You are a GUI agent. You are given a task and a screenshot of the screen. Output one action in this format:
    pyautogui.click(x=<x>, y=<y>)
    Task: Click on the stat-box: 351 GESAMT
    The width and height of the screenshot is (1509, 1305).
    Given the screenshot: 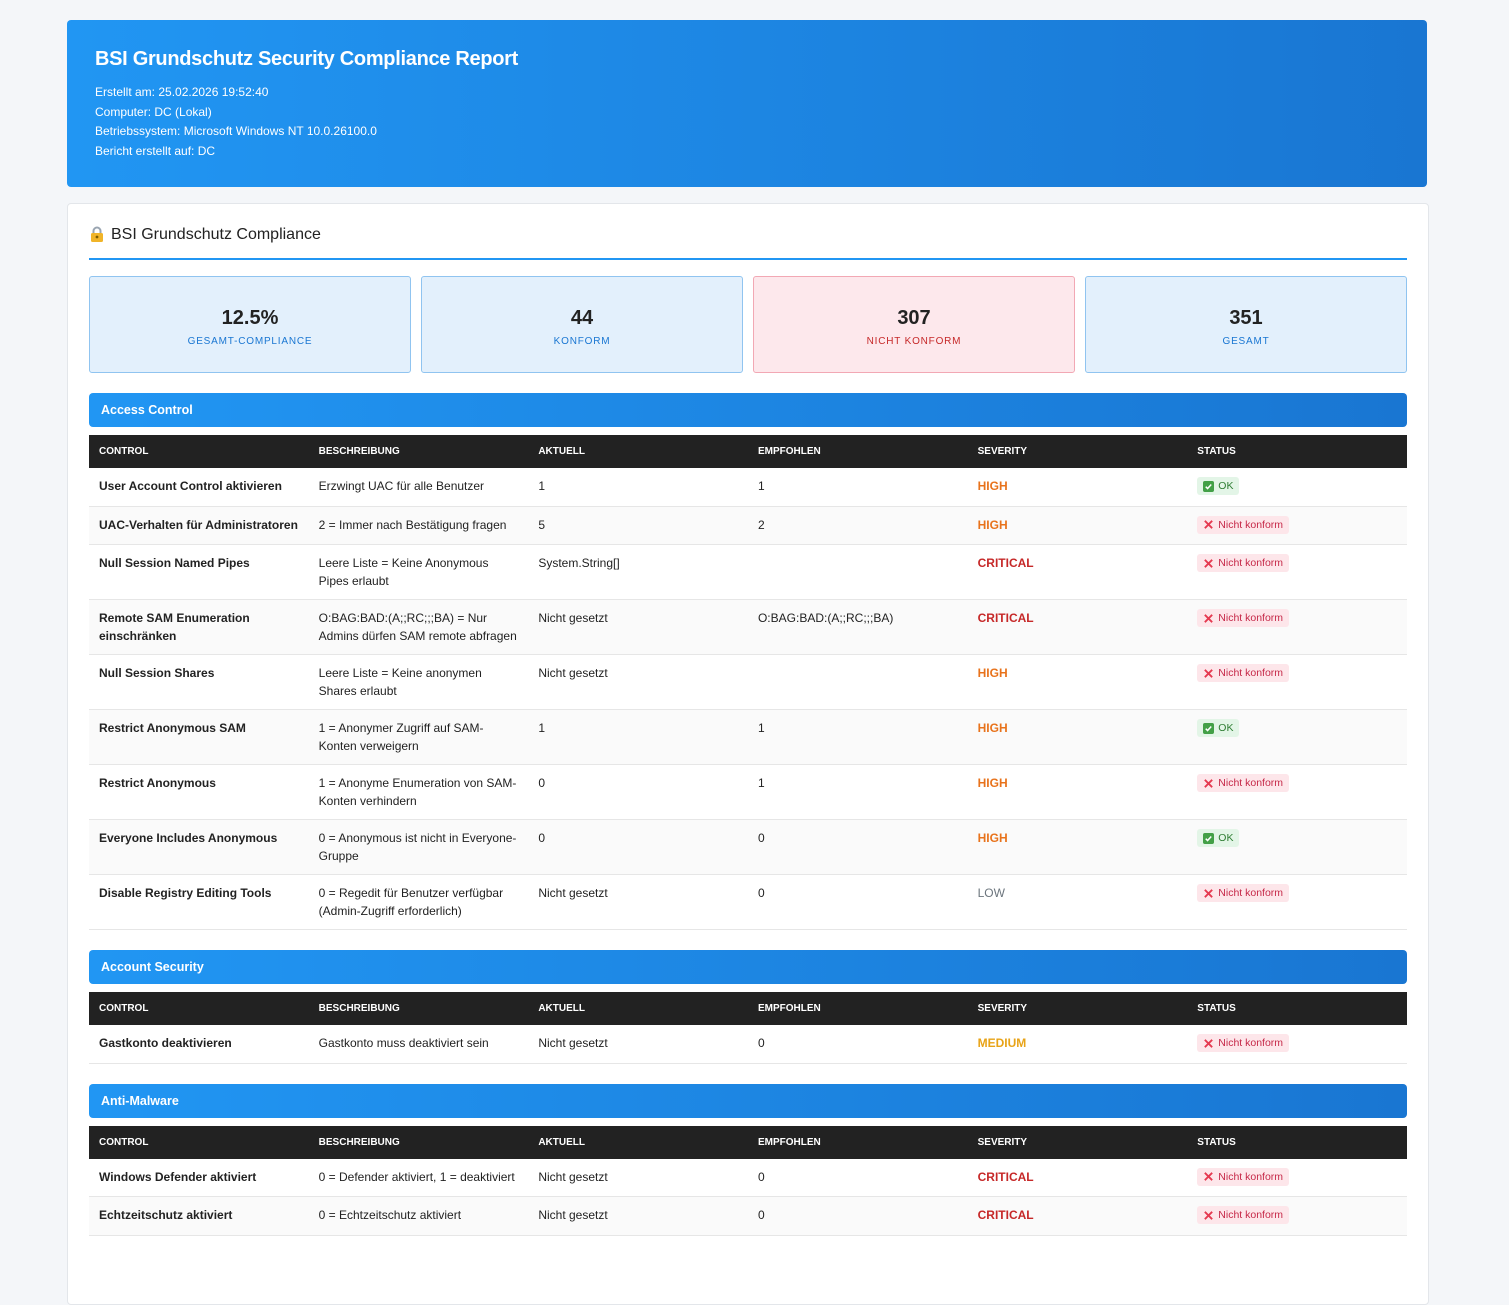 What is the action you would take?
    pyautogui.click(x=1246, y=324)
    